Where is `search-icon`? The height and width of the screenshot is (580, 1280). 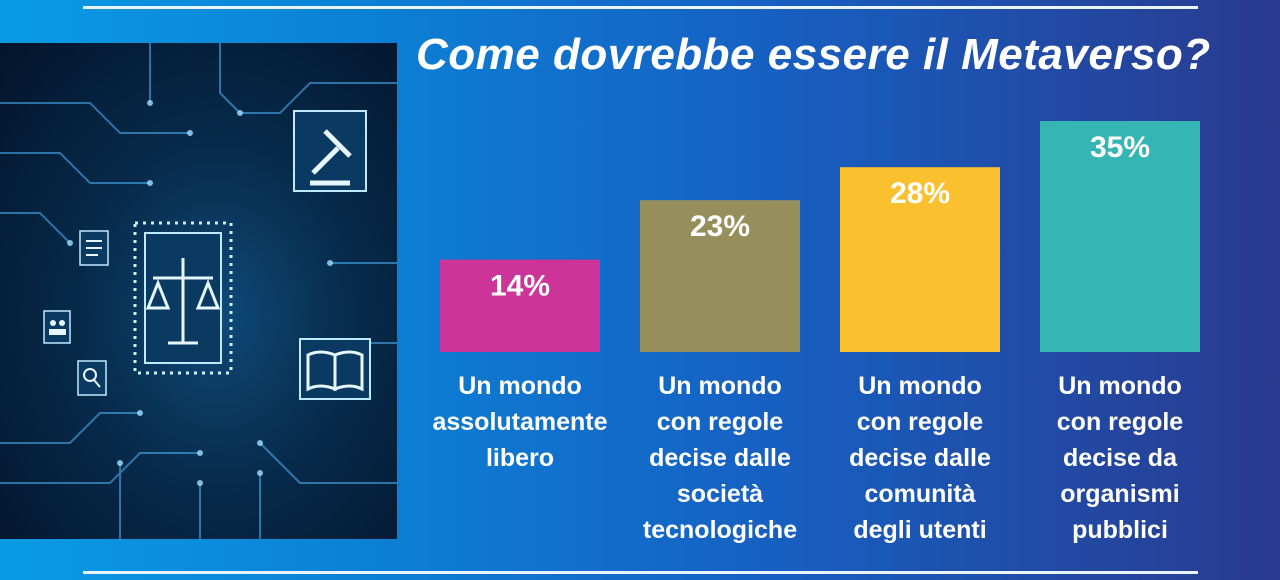 search-icon is located at coordinates (92, 378).